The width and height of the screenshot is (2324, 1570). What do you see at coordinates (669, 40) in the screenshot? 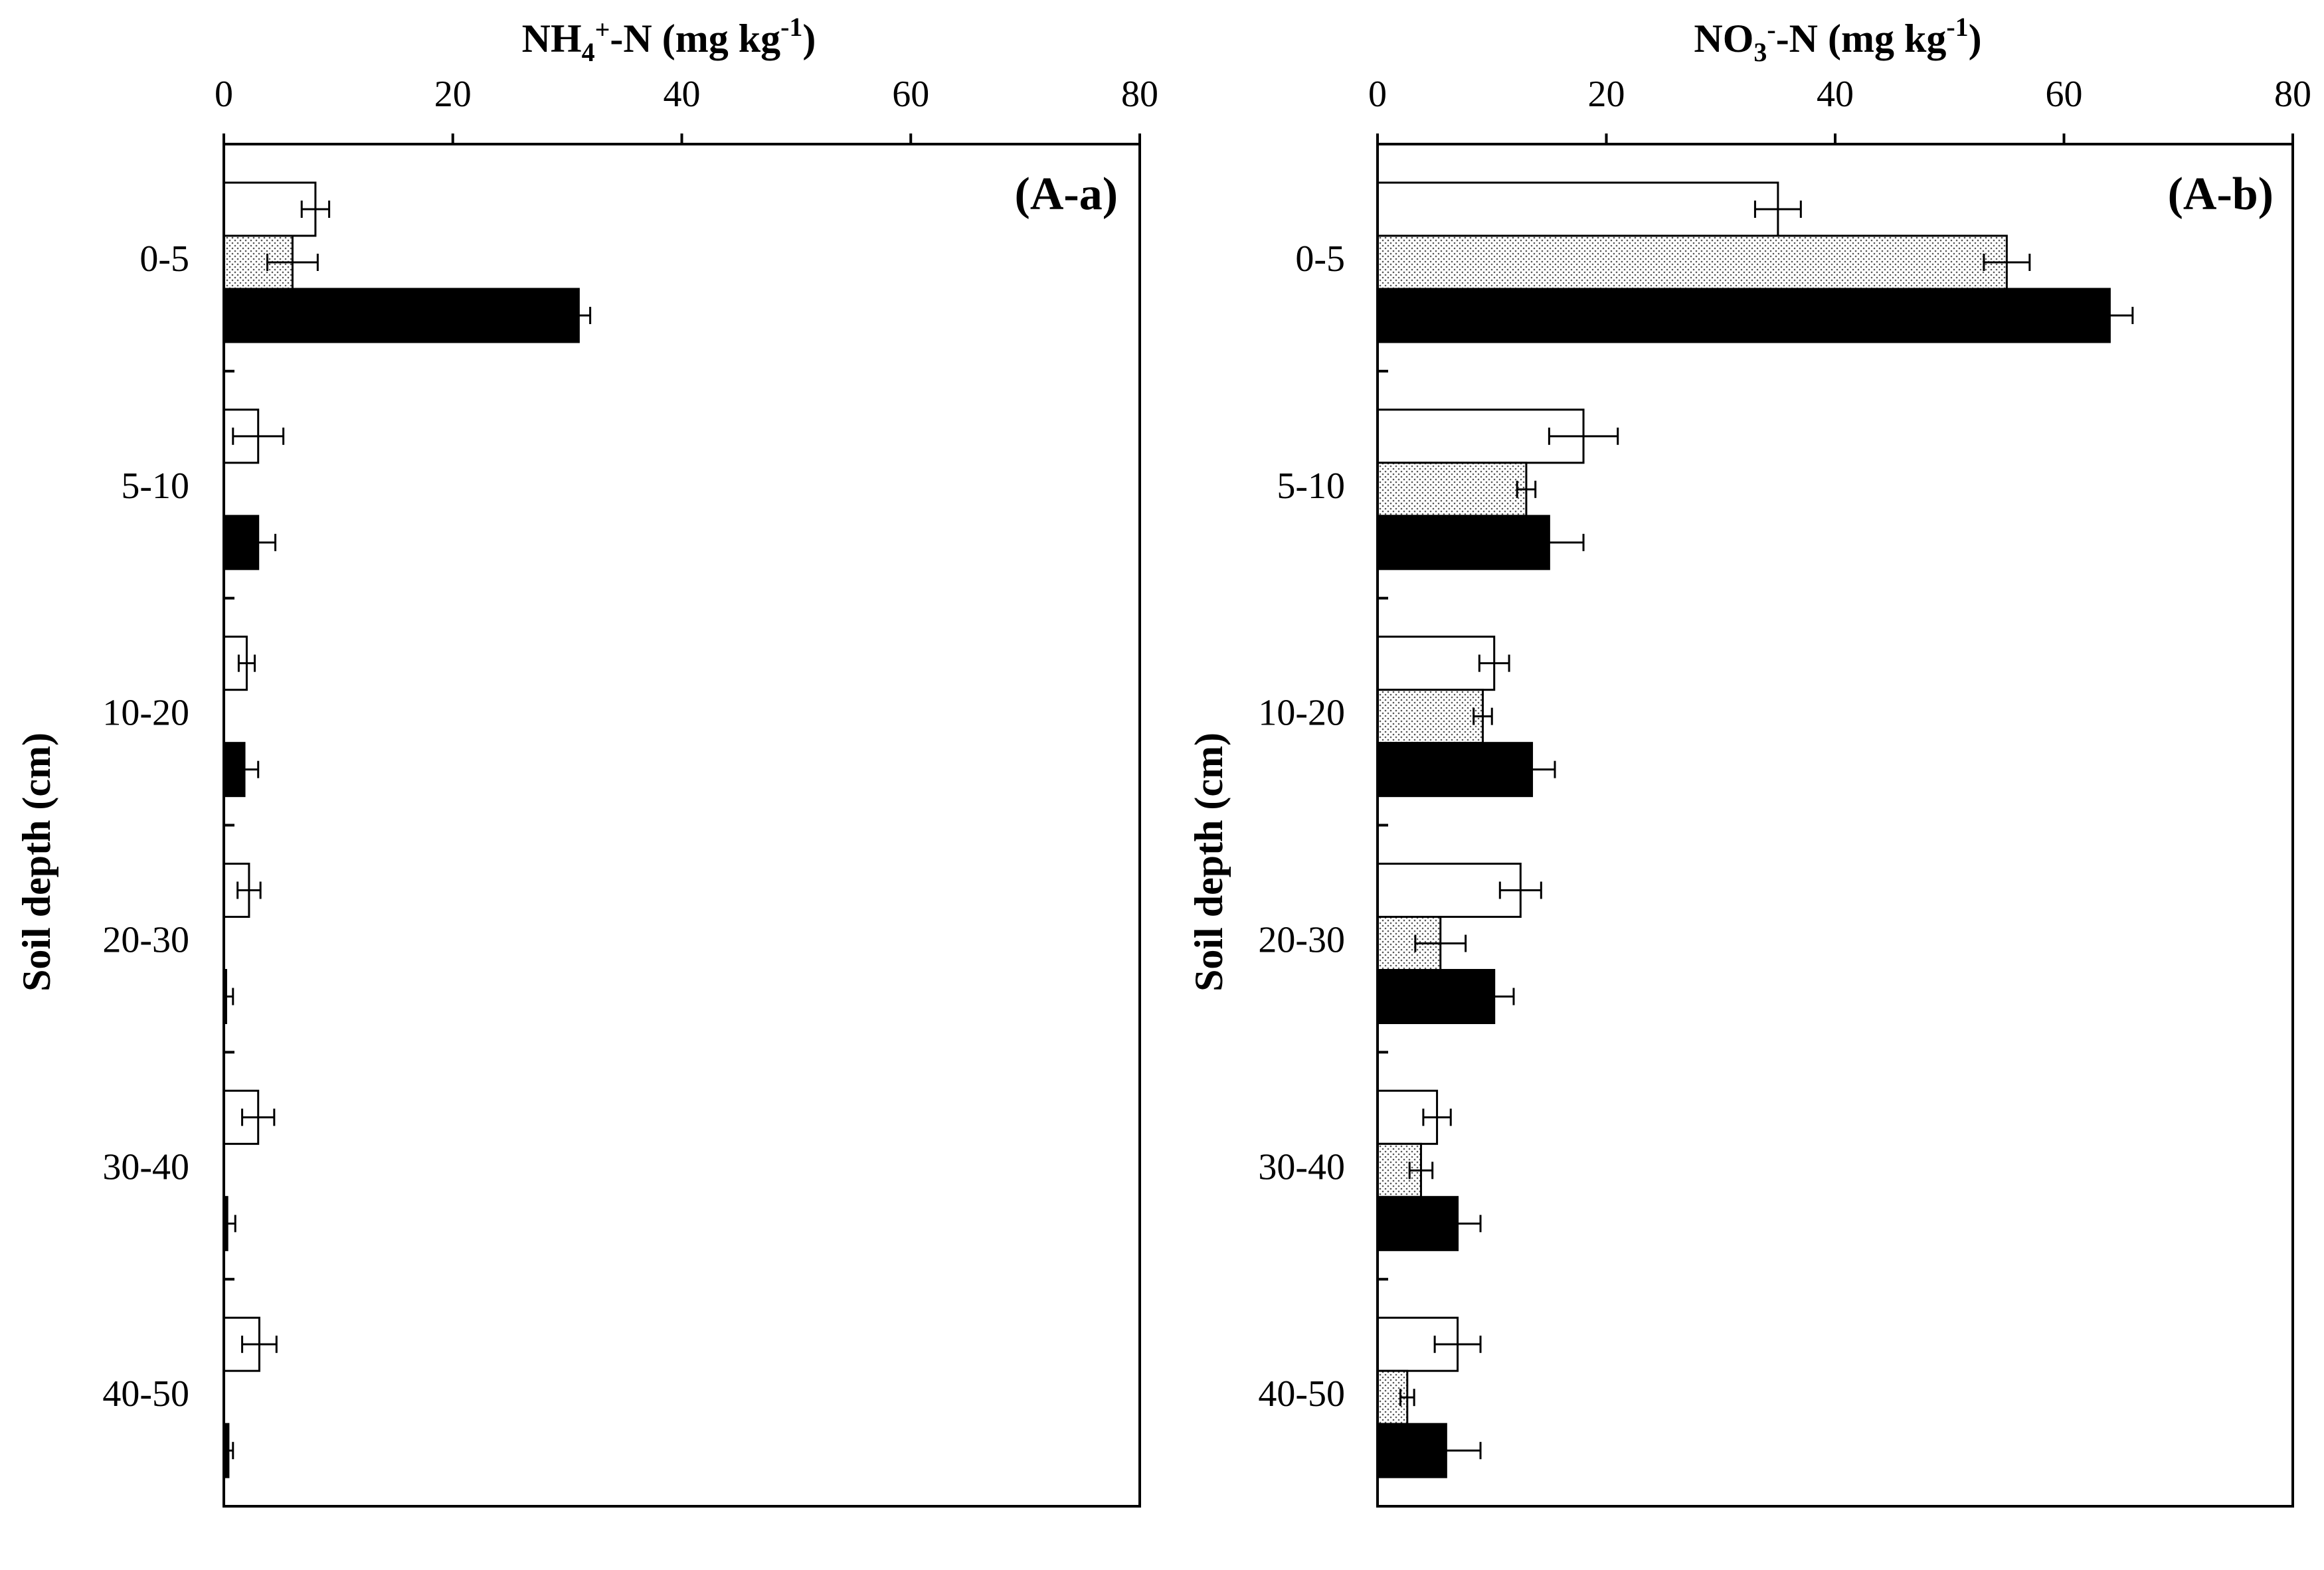
I see `x-axis-title: NH4+-N (mg kg-1)` at bounding box center [669, 40].